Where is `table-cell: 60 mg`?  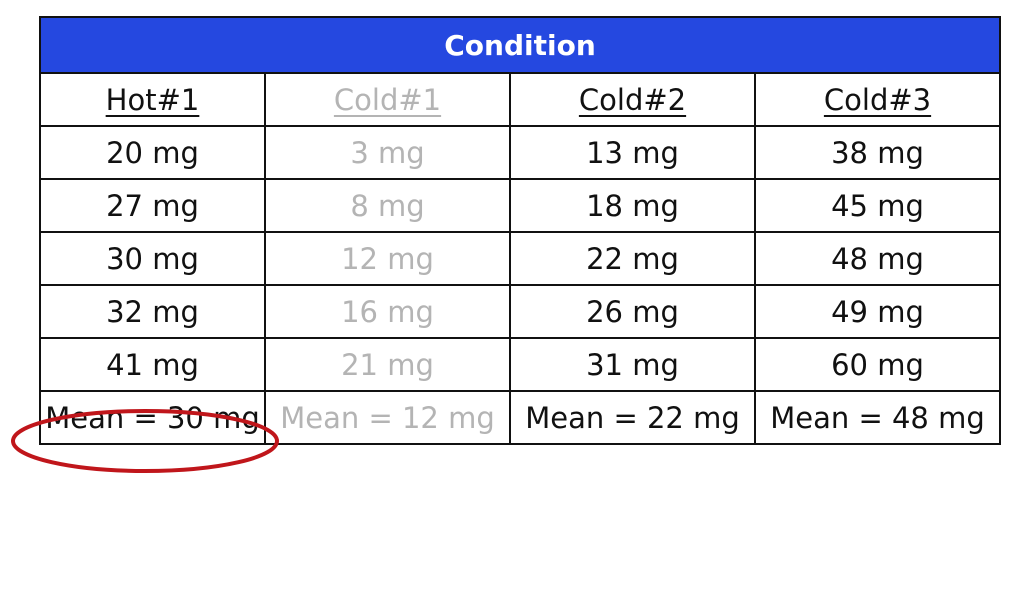 table-cell: 60 mg is located at coordinates (877, 364).